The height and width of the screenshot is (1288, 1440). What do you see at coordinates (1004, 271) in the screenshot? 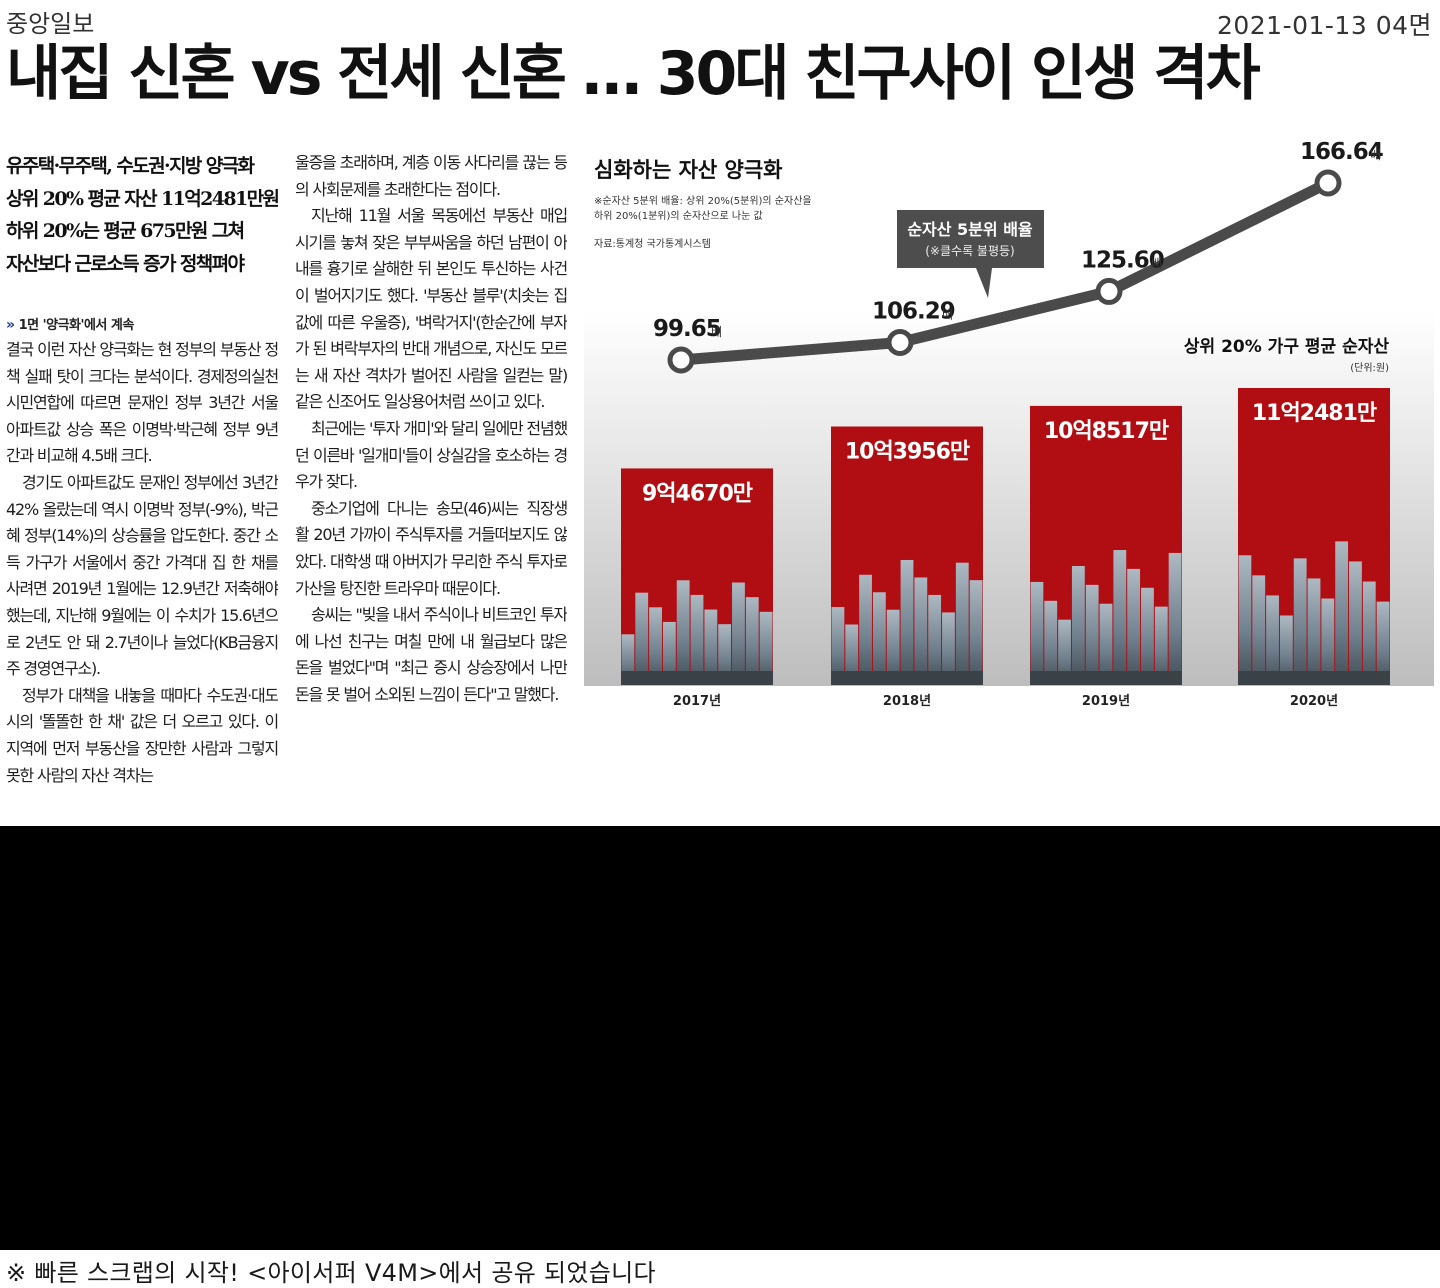
I see `line-path` at bounding box center [1004, 271].